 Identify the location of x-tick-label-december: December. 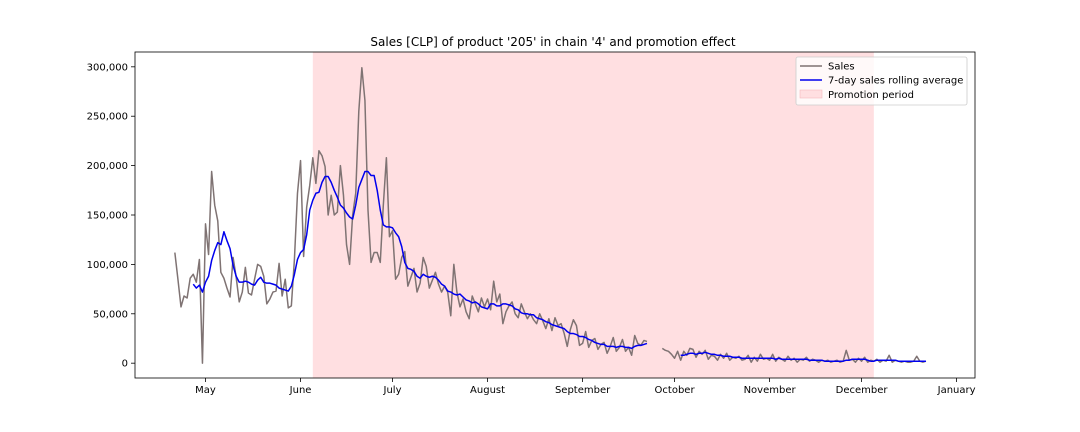
(862, 390).